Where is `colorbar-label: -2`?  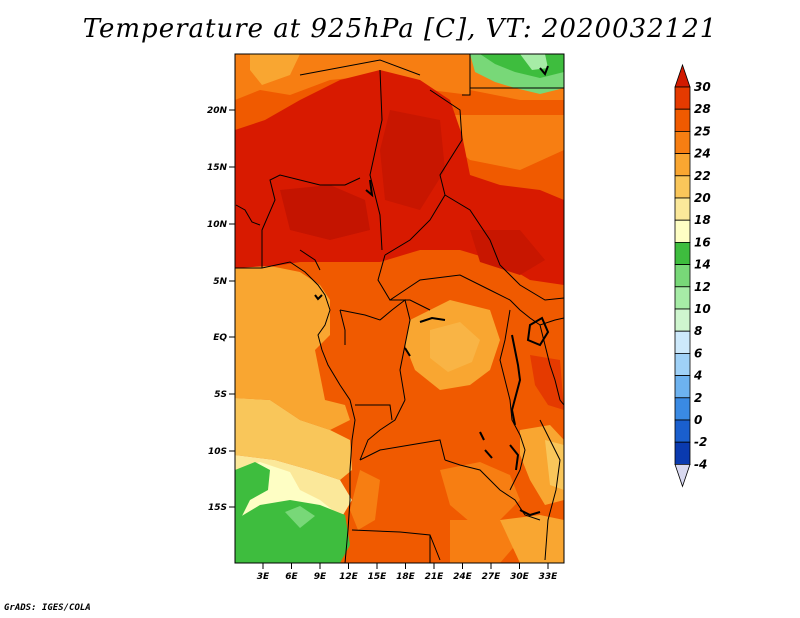
colorbar-label: -2 is located at coordinates (700, 442).